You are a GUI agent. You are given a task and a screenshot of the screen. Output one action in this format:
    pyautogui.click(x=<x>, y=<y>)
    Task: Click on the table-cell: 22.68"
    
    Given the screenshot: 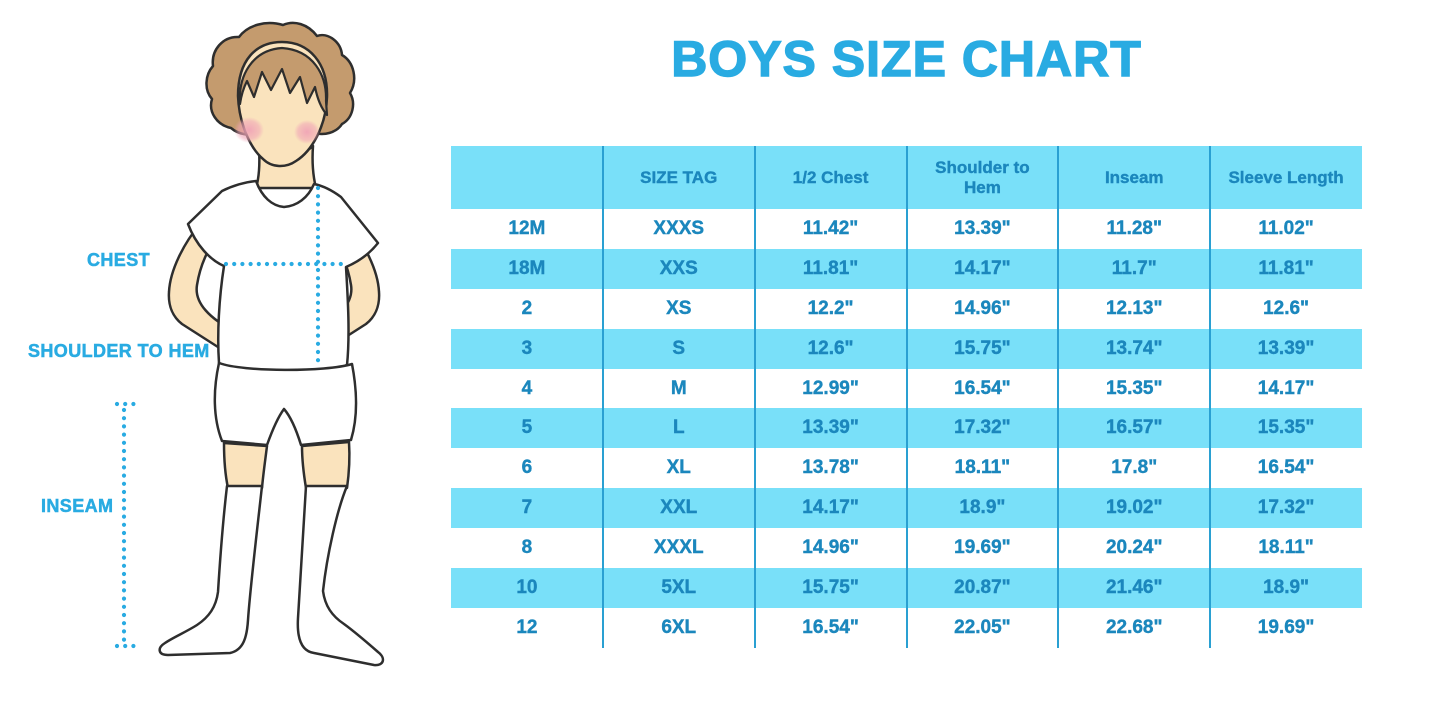 What is the action you would take?
    pyautogui.click(x=1134, y=627)
    